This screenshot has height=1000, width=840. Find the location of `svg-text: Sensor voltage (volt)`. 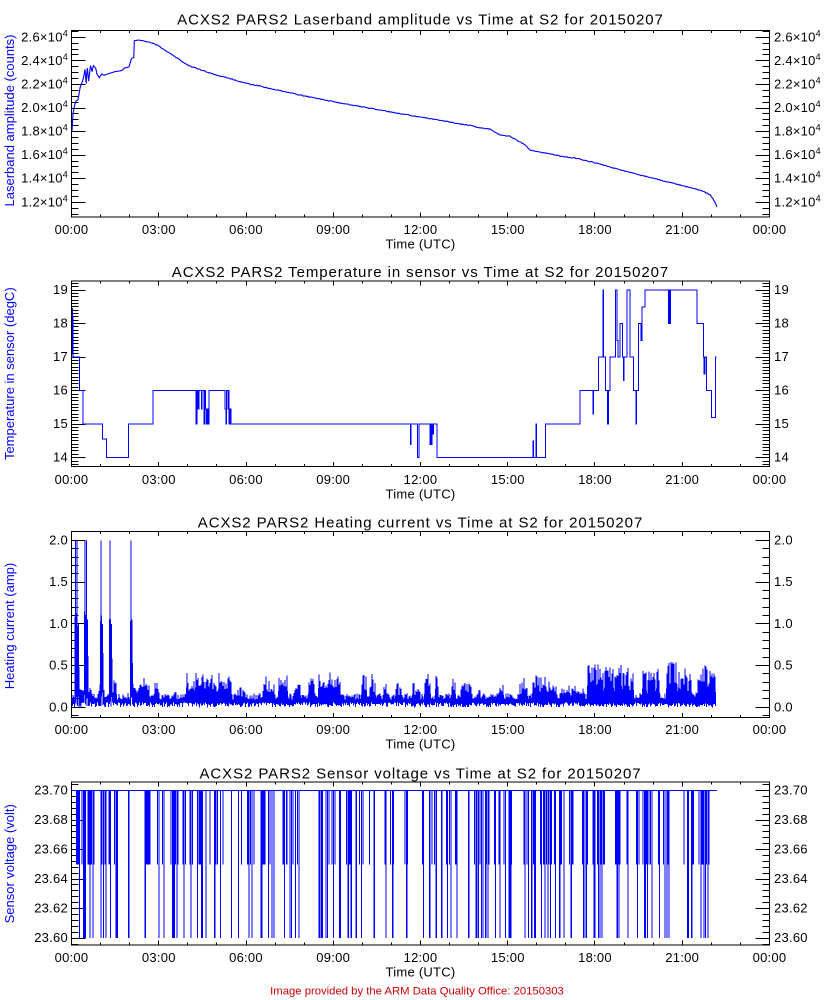

svg-text: Sensor voltage (volt) is located at coordinates (9, 863).